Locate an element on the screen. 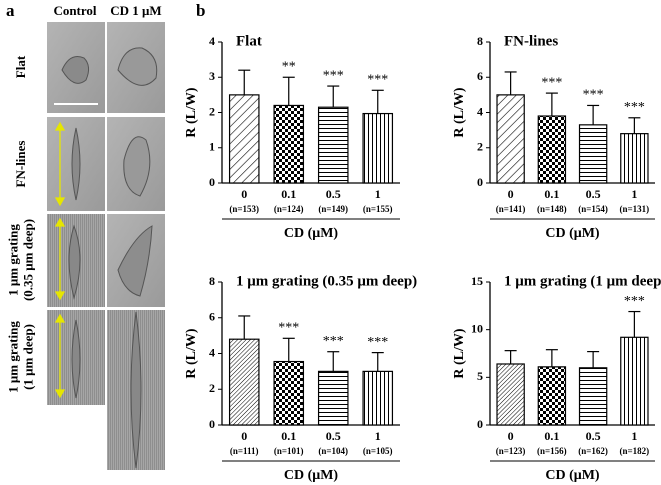 The width and height of the screenshot is (661, 485). row-label: Flat is located at coordinates (20, 66).